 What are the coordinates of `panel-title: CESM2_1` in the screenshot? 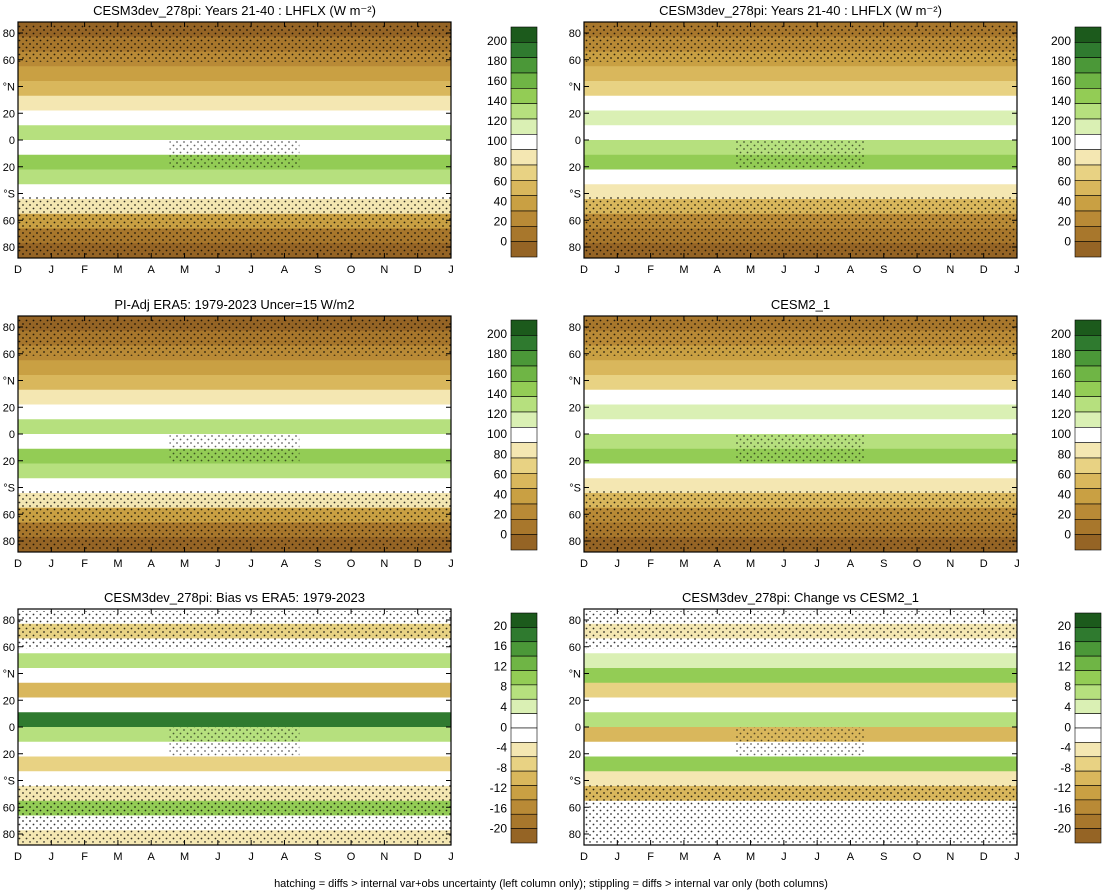 It's located at (800, 304).